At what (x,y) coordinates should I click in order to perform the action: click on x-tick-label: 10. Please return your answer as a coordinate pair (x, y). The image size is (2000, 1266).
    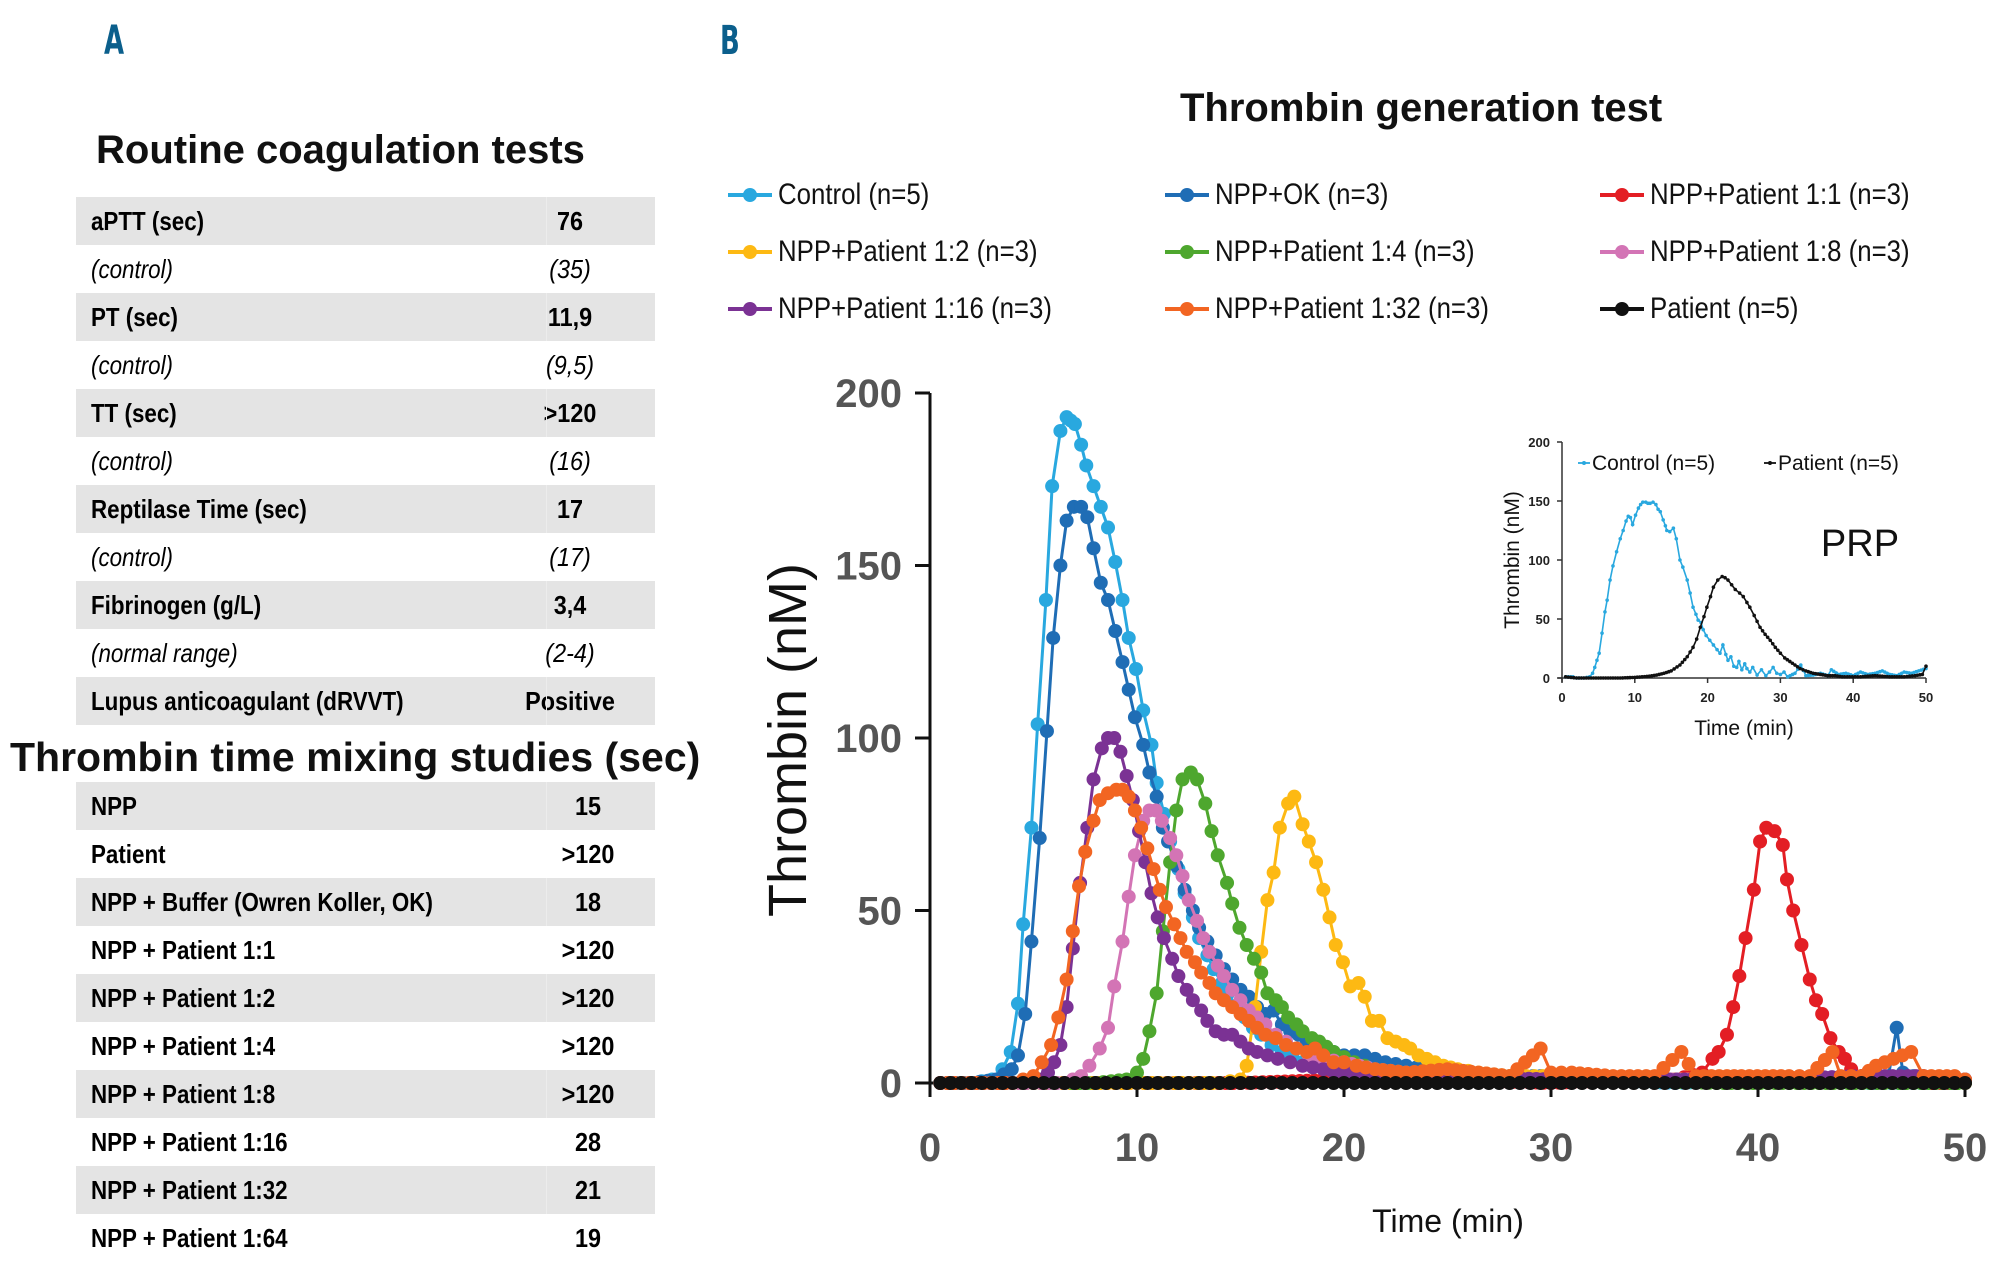
    Looking at the image, I should click on (1137, 1148).